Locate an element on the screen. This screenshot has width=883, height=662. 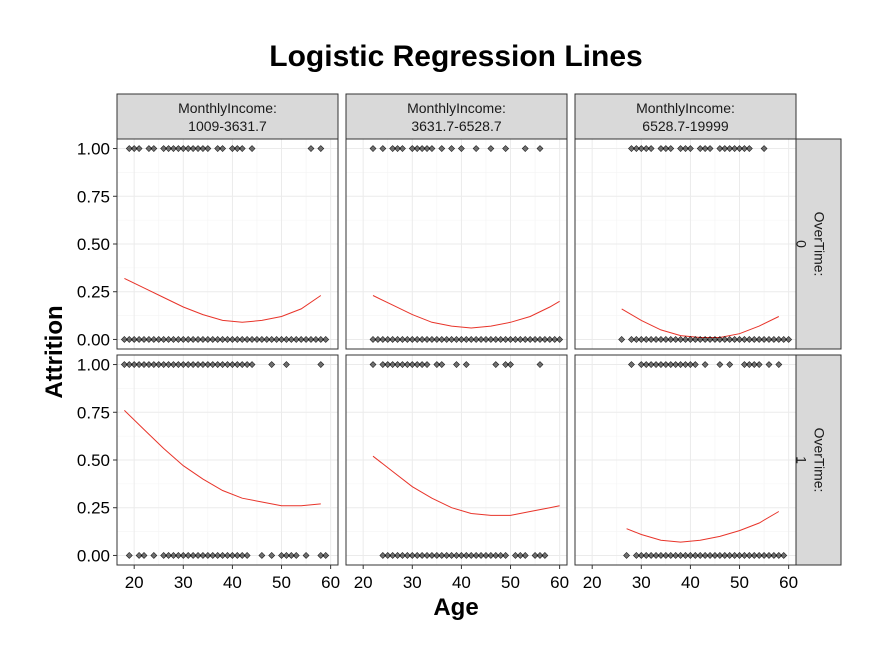
strip-background is located at coordinates (818, 460).